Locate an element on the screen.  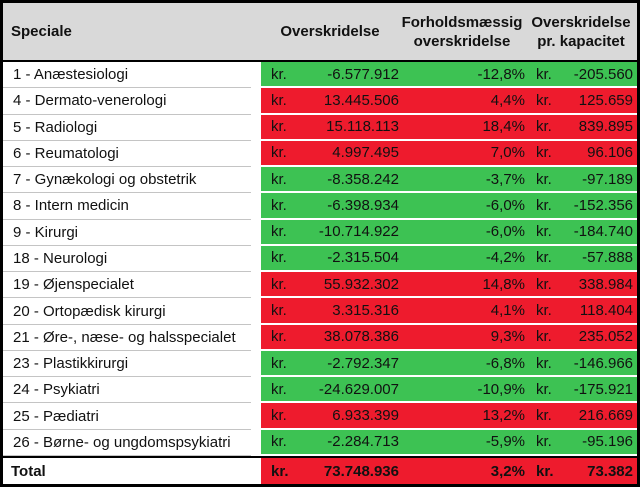
speciale-cell: 25 - Pædiatri is located at coordinates (127, 416).